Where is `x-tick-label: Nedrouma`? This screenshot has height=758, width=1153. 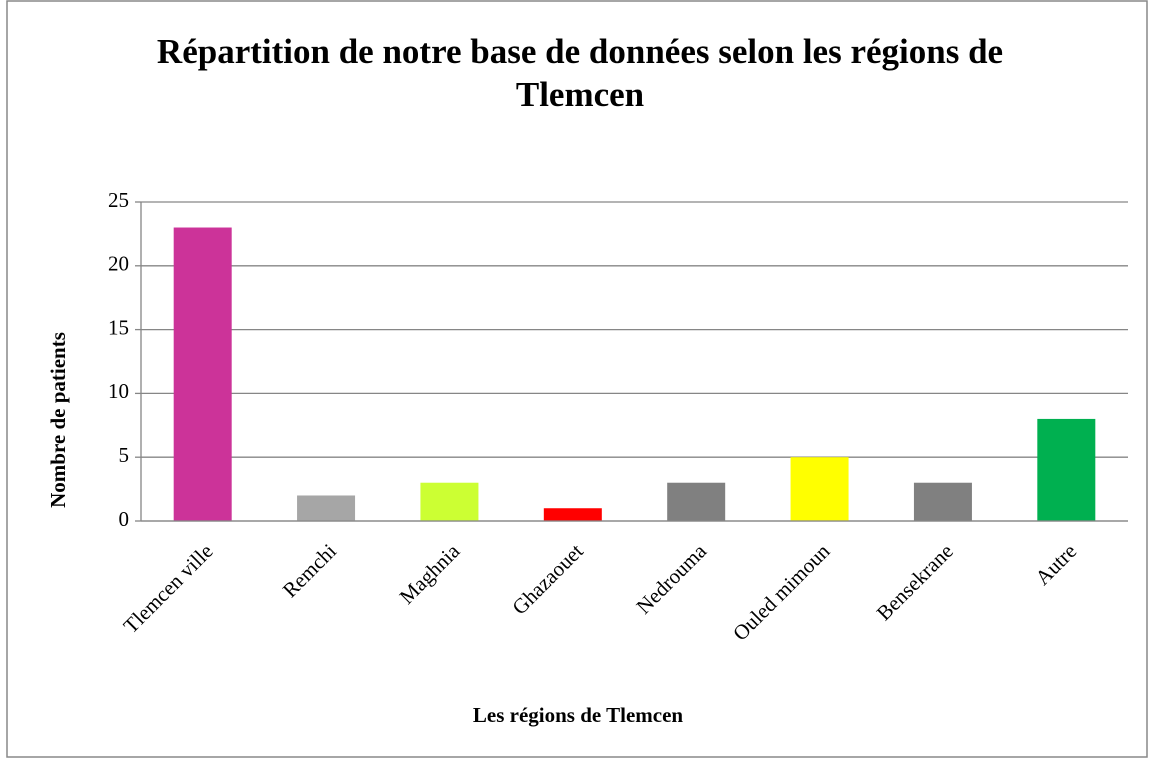 x-tick-label: Nedrouma is located at coordinates (671, 578).